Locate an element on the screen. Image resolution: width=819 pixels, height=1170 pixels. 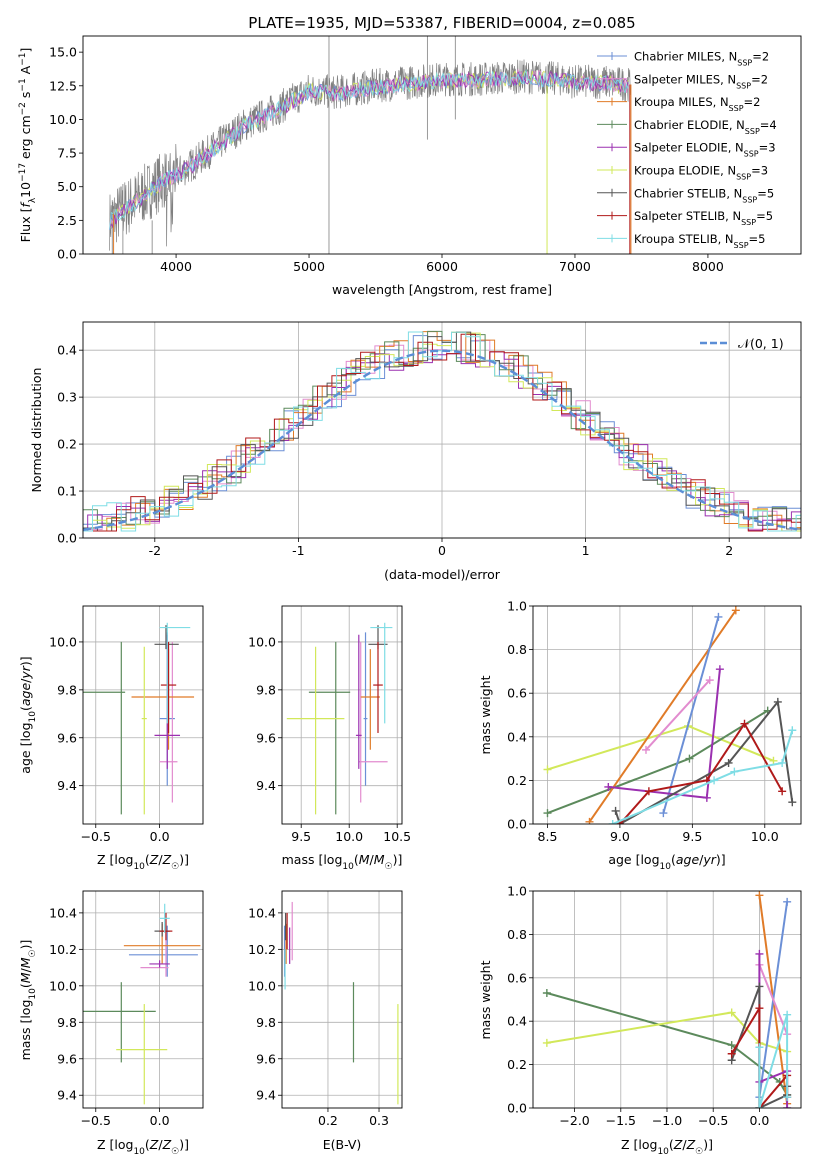
y-tick-label: 7.5 is located at coordinates (67, 153).